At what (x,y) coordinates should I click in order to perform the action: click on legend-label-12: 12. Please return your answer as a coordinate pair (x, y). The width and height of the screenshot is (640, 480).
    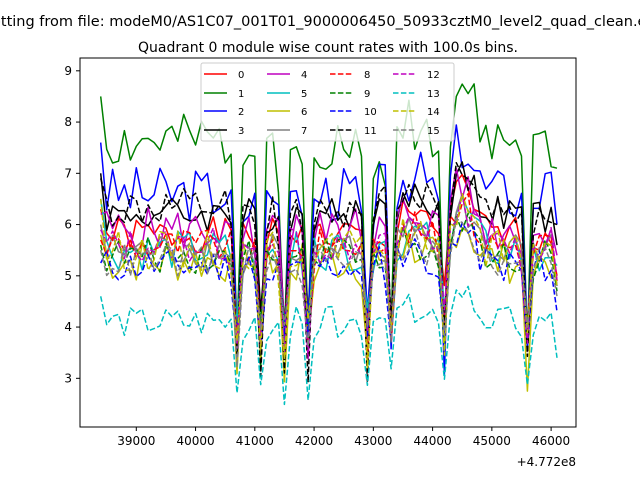
    Looking at the image, I should click on (433, 75).